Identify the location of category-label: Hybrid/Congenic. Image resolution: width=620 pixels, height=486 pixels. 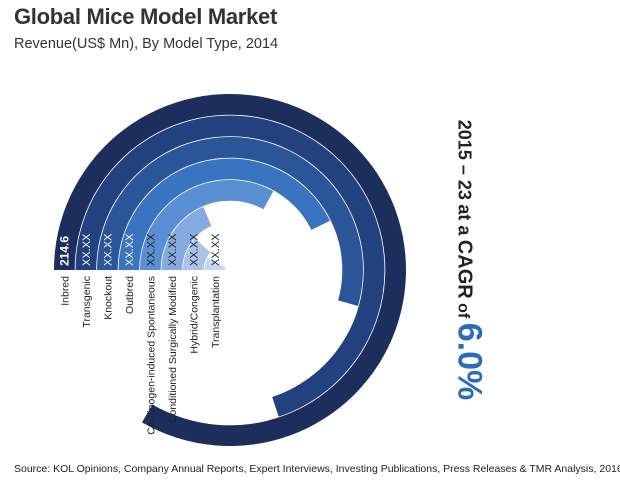
(194, 315).